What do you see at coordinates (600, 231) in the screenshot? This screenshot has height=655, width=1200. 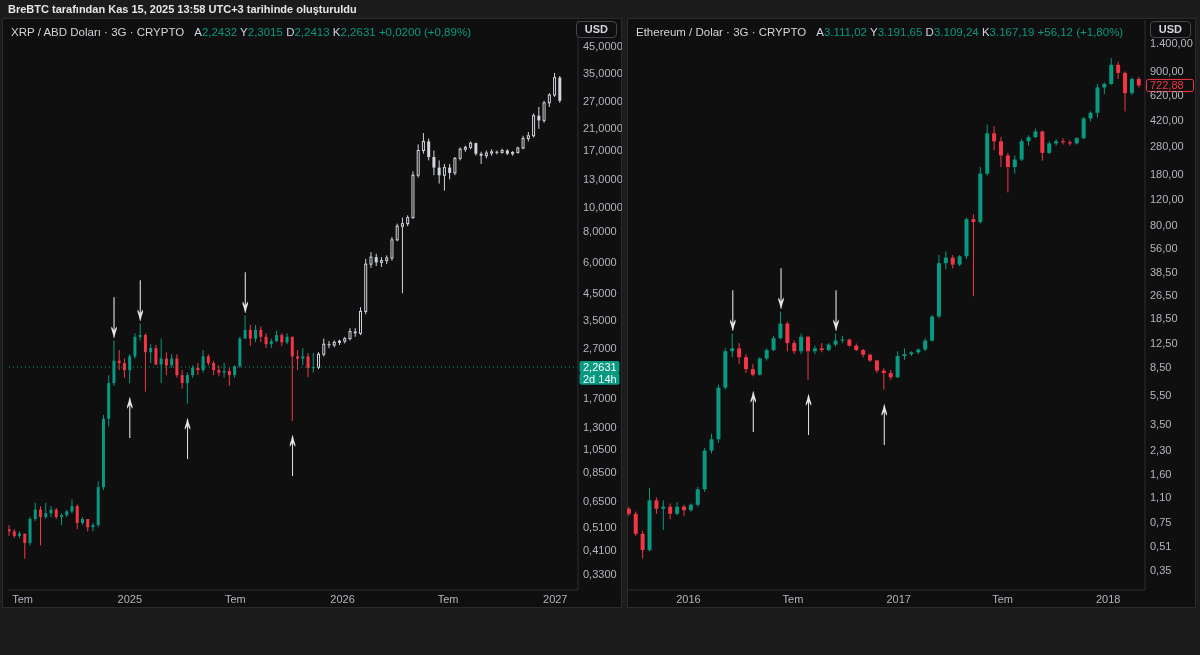 I see `y-tick-label: 8,0000` at bounding box center [600, 231].